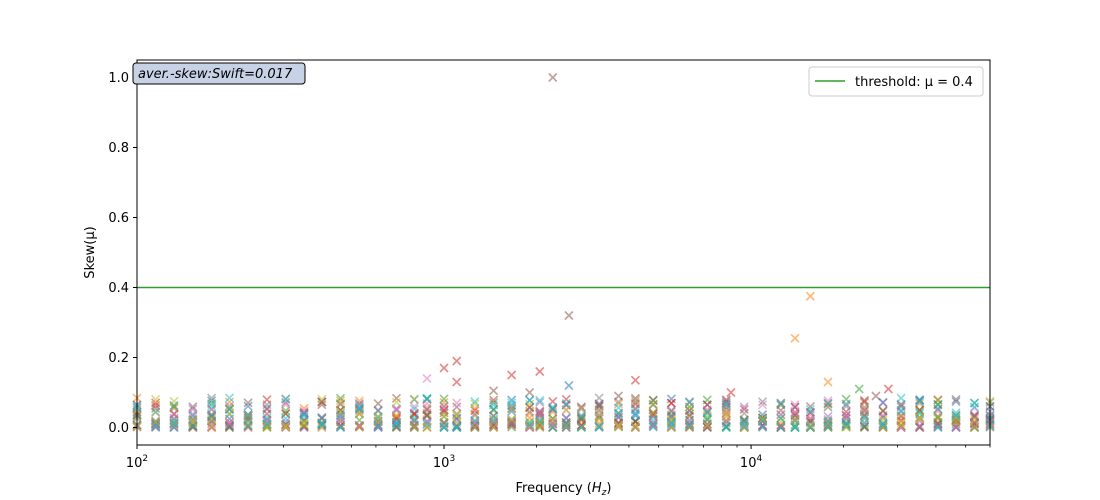 The width and height of the screenshot is (1100, 500). Describe the element at coordinates (751, 462) in the screenshot. I see `x-tick-label: 104` at that location.